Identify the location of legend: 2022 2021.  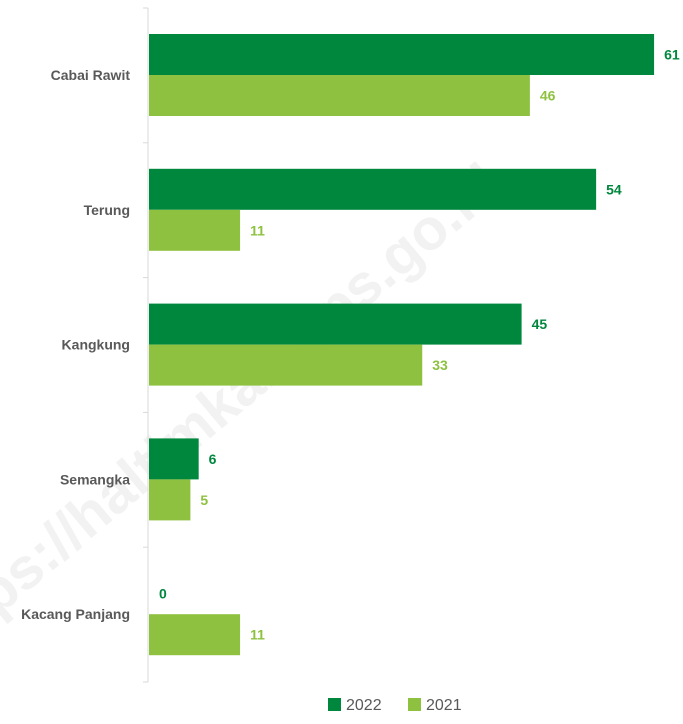
(395, 705).